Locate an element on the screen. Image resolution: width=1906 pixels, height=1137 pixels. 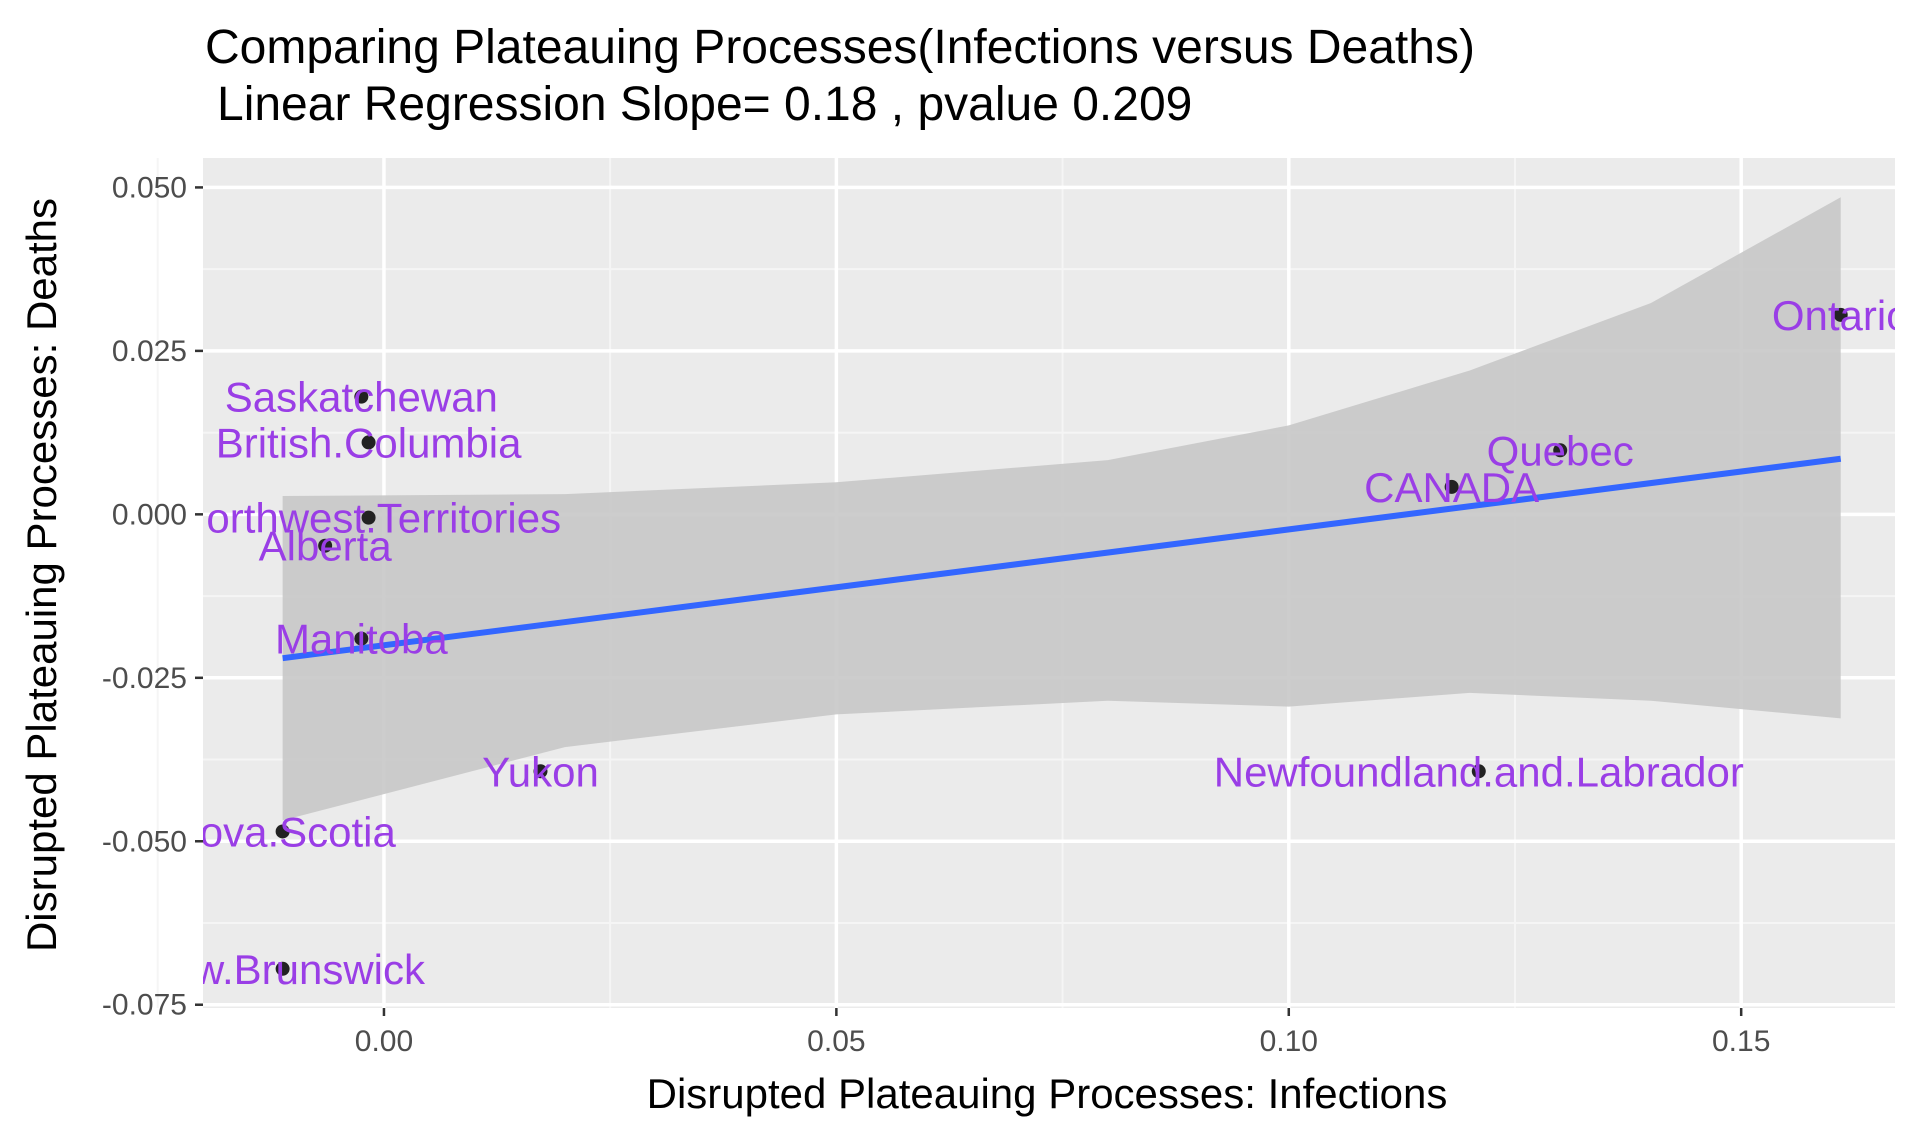
point-label-nova-scotia: Nova.Scotia is located at coordinates (282, 831).